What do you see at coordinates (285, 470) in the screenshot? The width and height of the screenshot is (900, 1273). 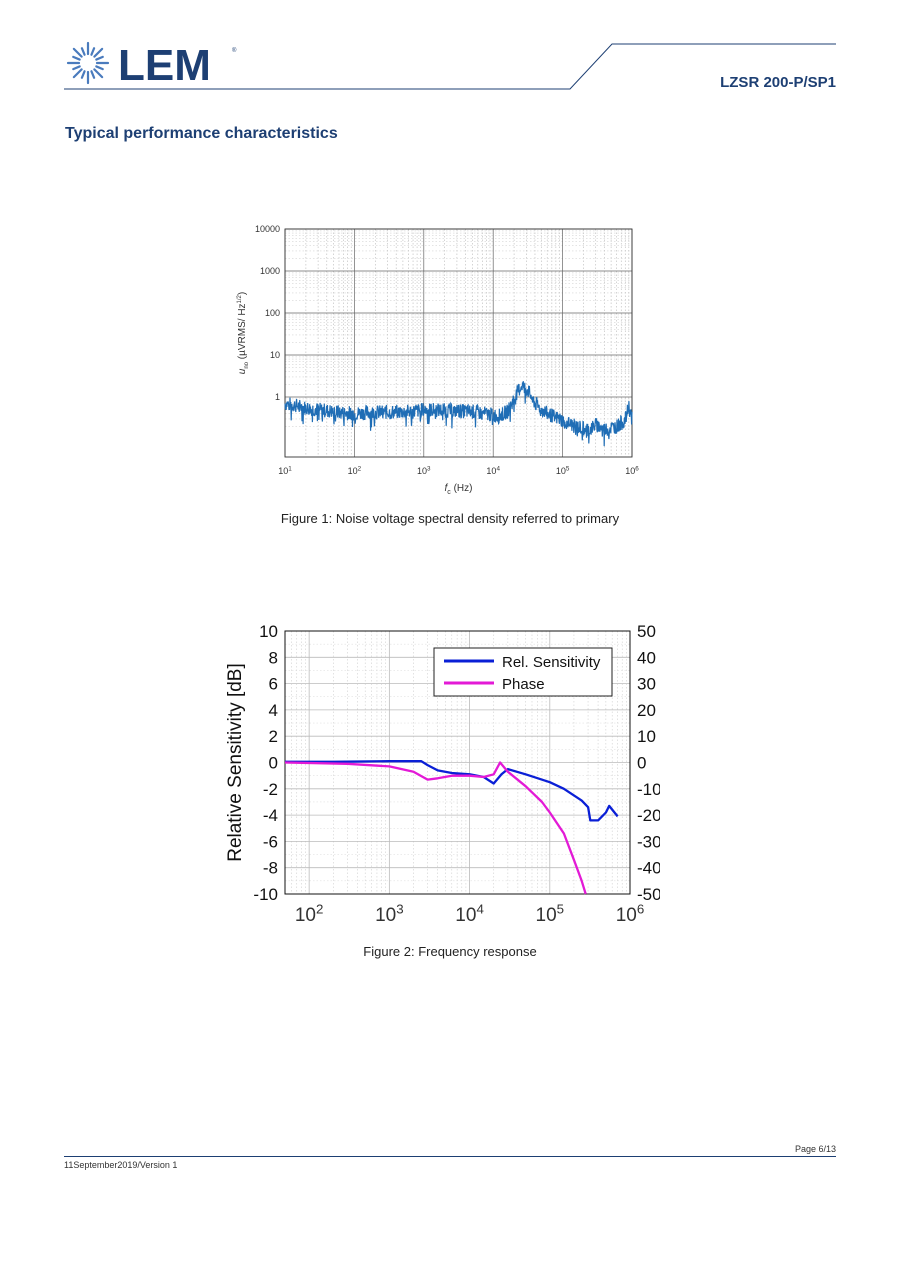 I see `x-tick-label: 10¹` at bounding box center [285, 470].